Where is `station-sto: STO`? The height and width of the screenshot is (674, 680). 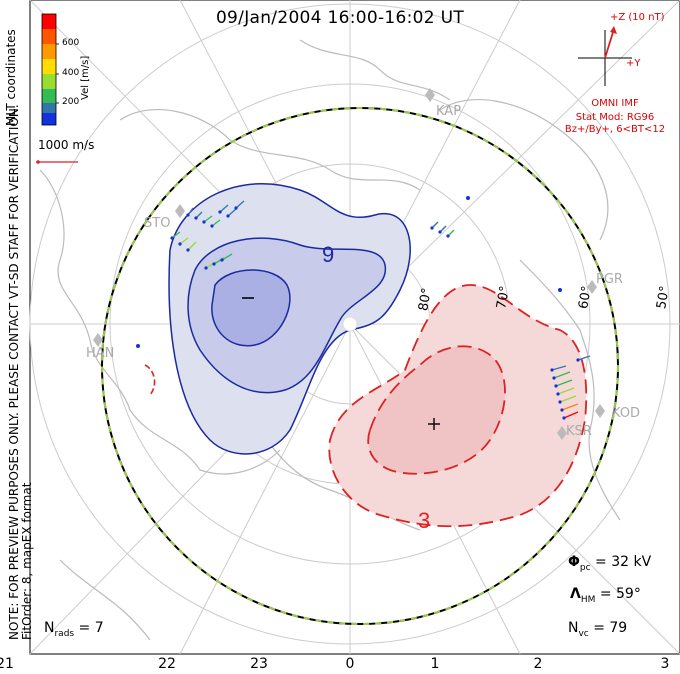
station-sto: STO is located at coordinates (157, 223).